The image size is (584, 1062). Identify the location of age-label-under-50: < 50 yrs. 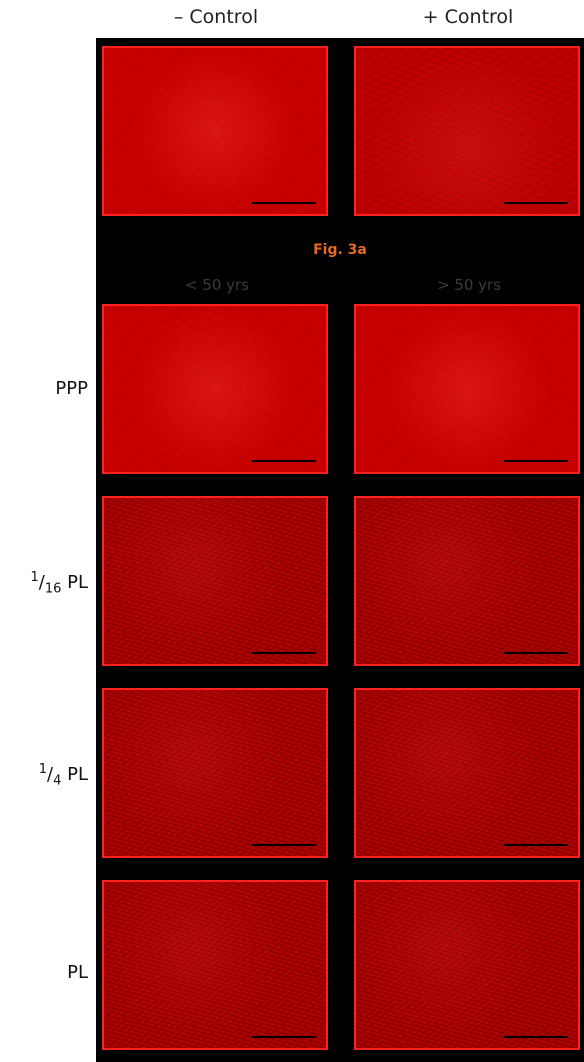
(217, 285).